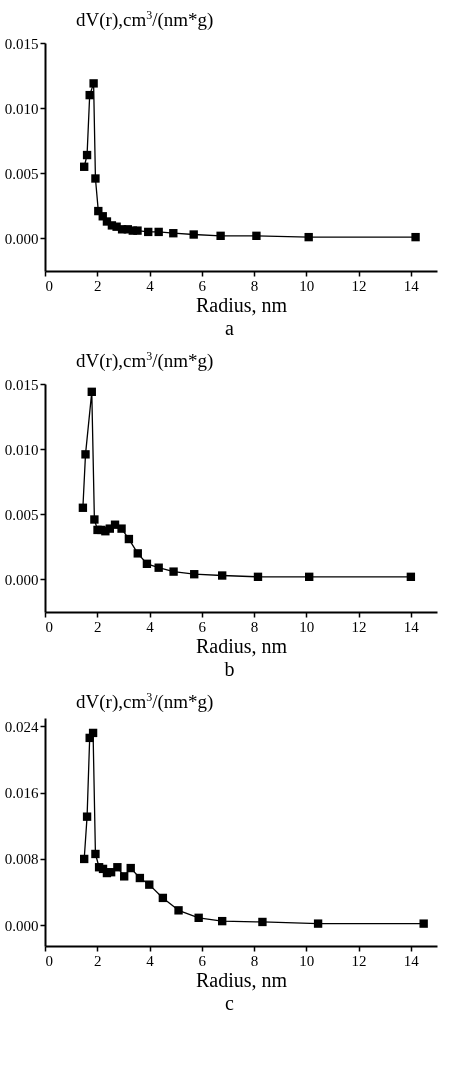 The width and height of the screenshot is (459, 1077). I want to click on text: c, so click(229, 1004).